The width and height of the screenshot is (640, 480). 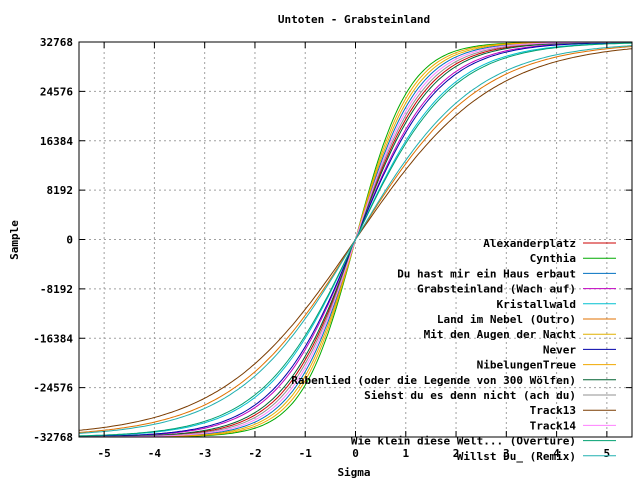 What do you see at coordinates (204, 453) in the screenshot?
I see `x-tick-label: -3` at bounding box center [204, 453].